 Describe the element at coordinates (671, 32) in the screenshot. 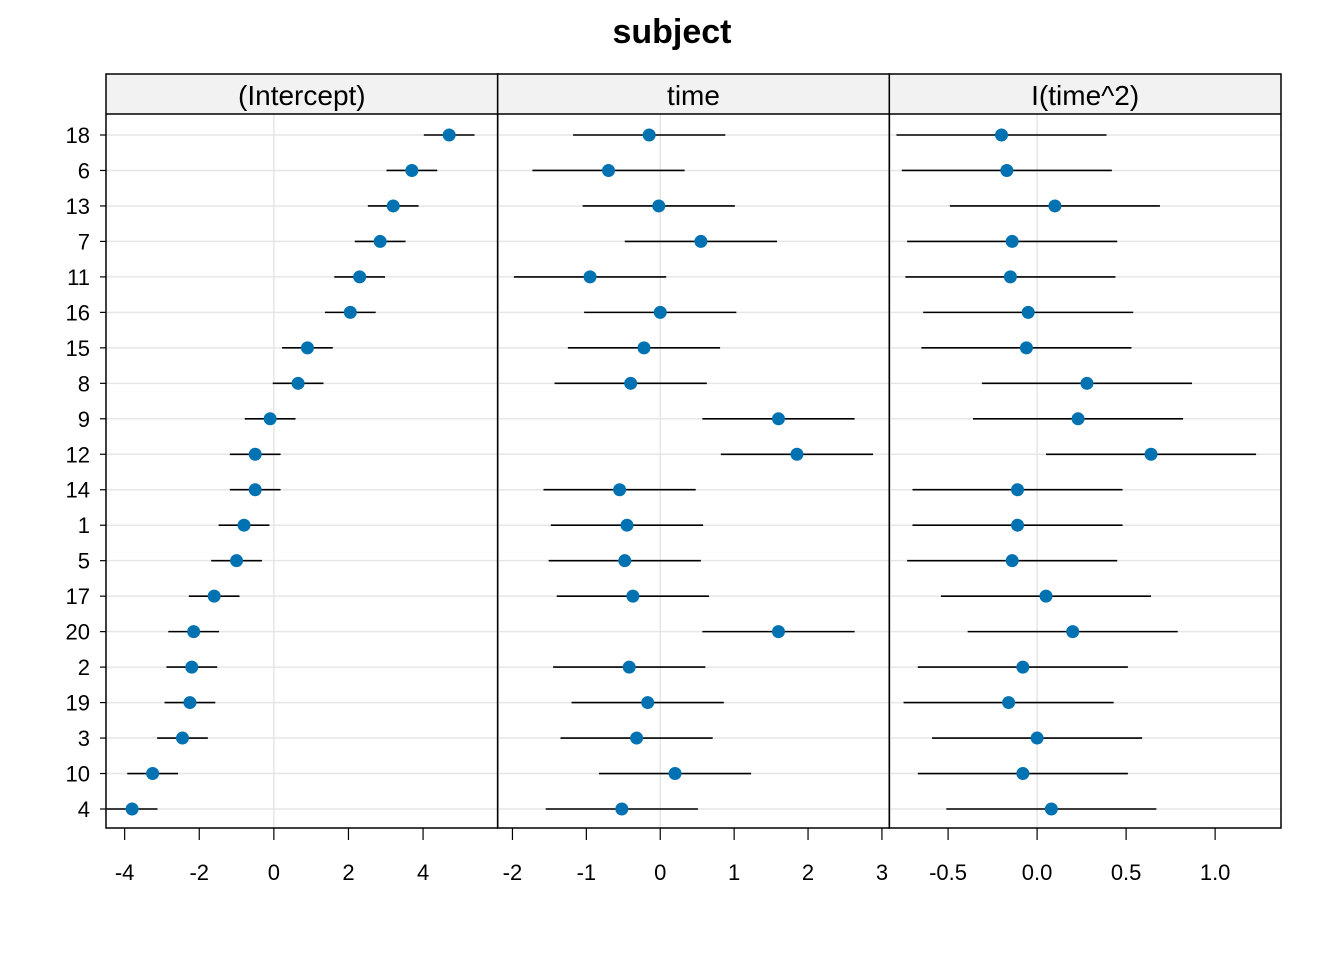

I see `chart-title: subject` at that location.